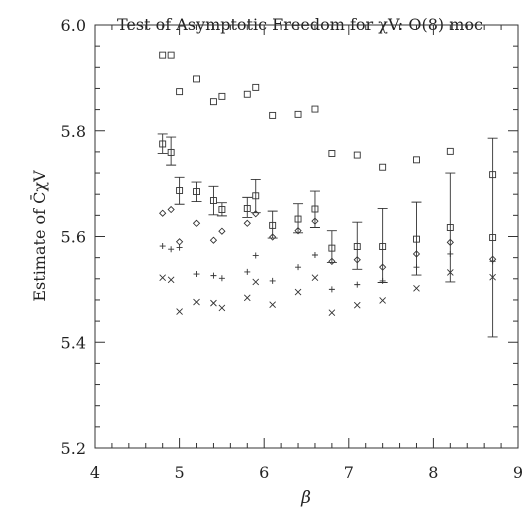 This screenshot has height=531, width=526. What do you see at coordinates (305, 498) in the screenshot?
I see `x-axis-label: β` at bounding box center [305, 498].